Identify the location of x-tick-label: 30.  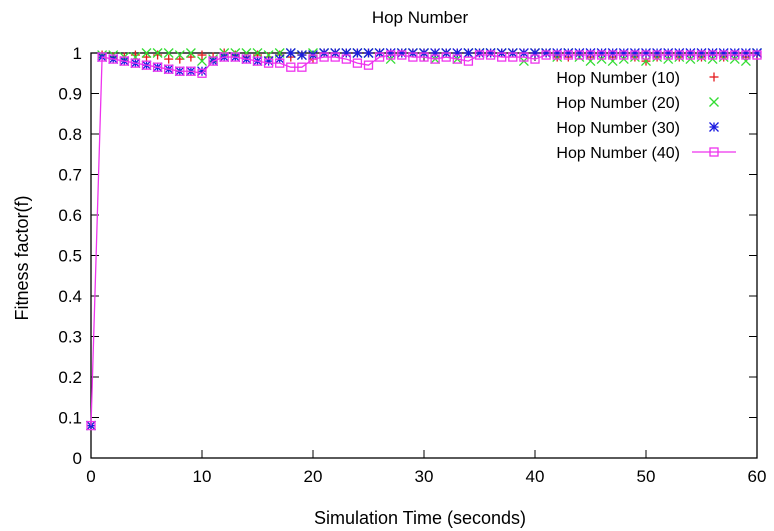
(424, 476).